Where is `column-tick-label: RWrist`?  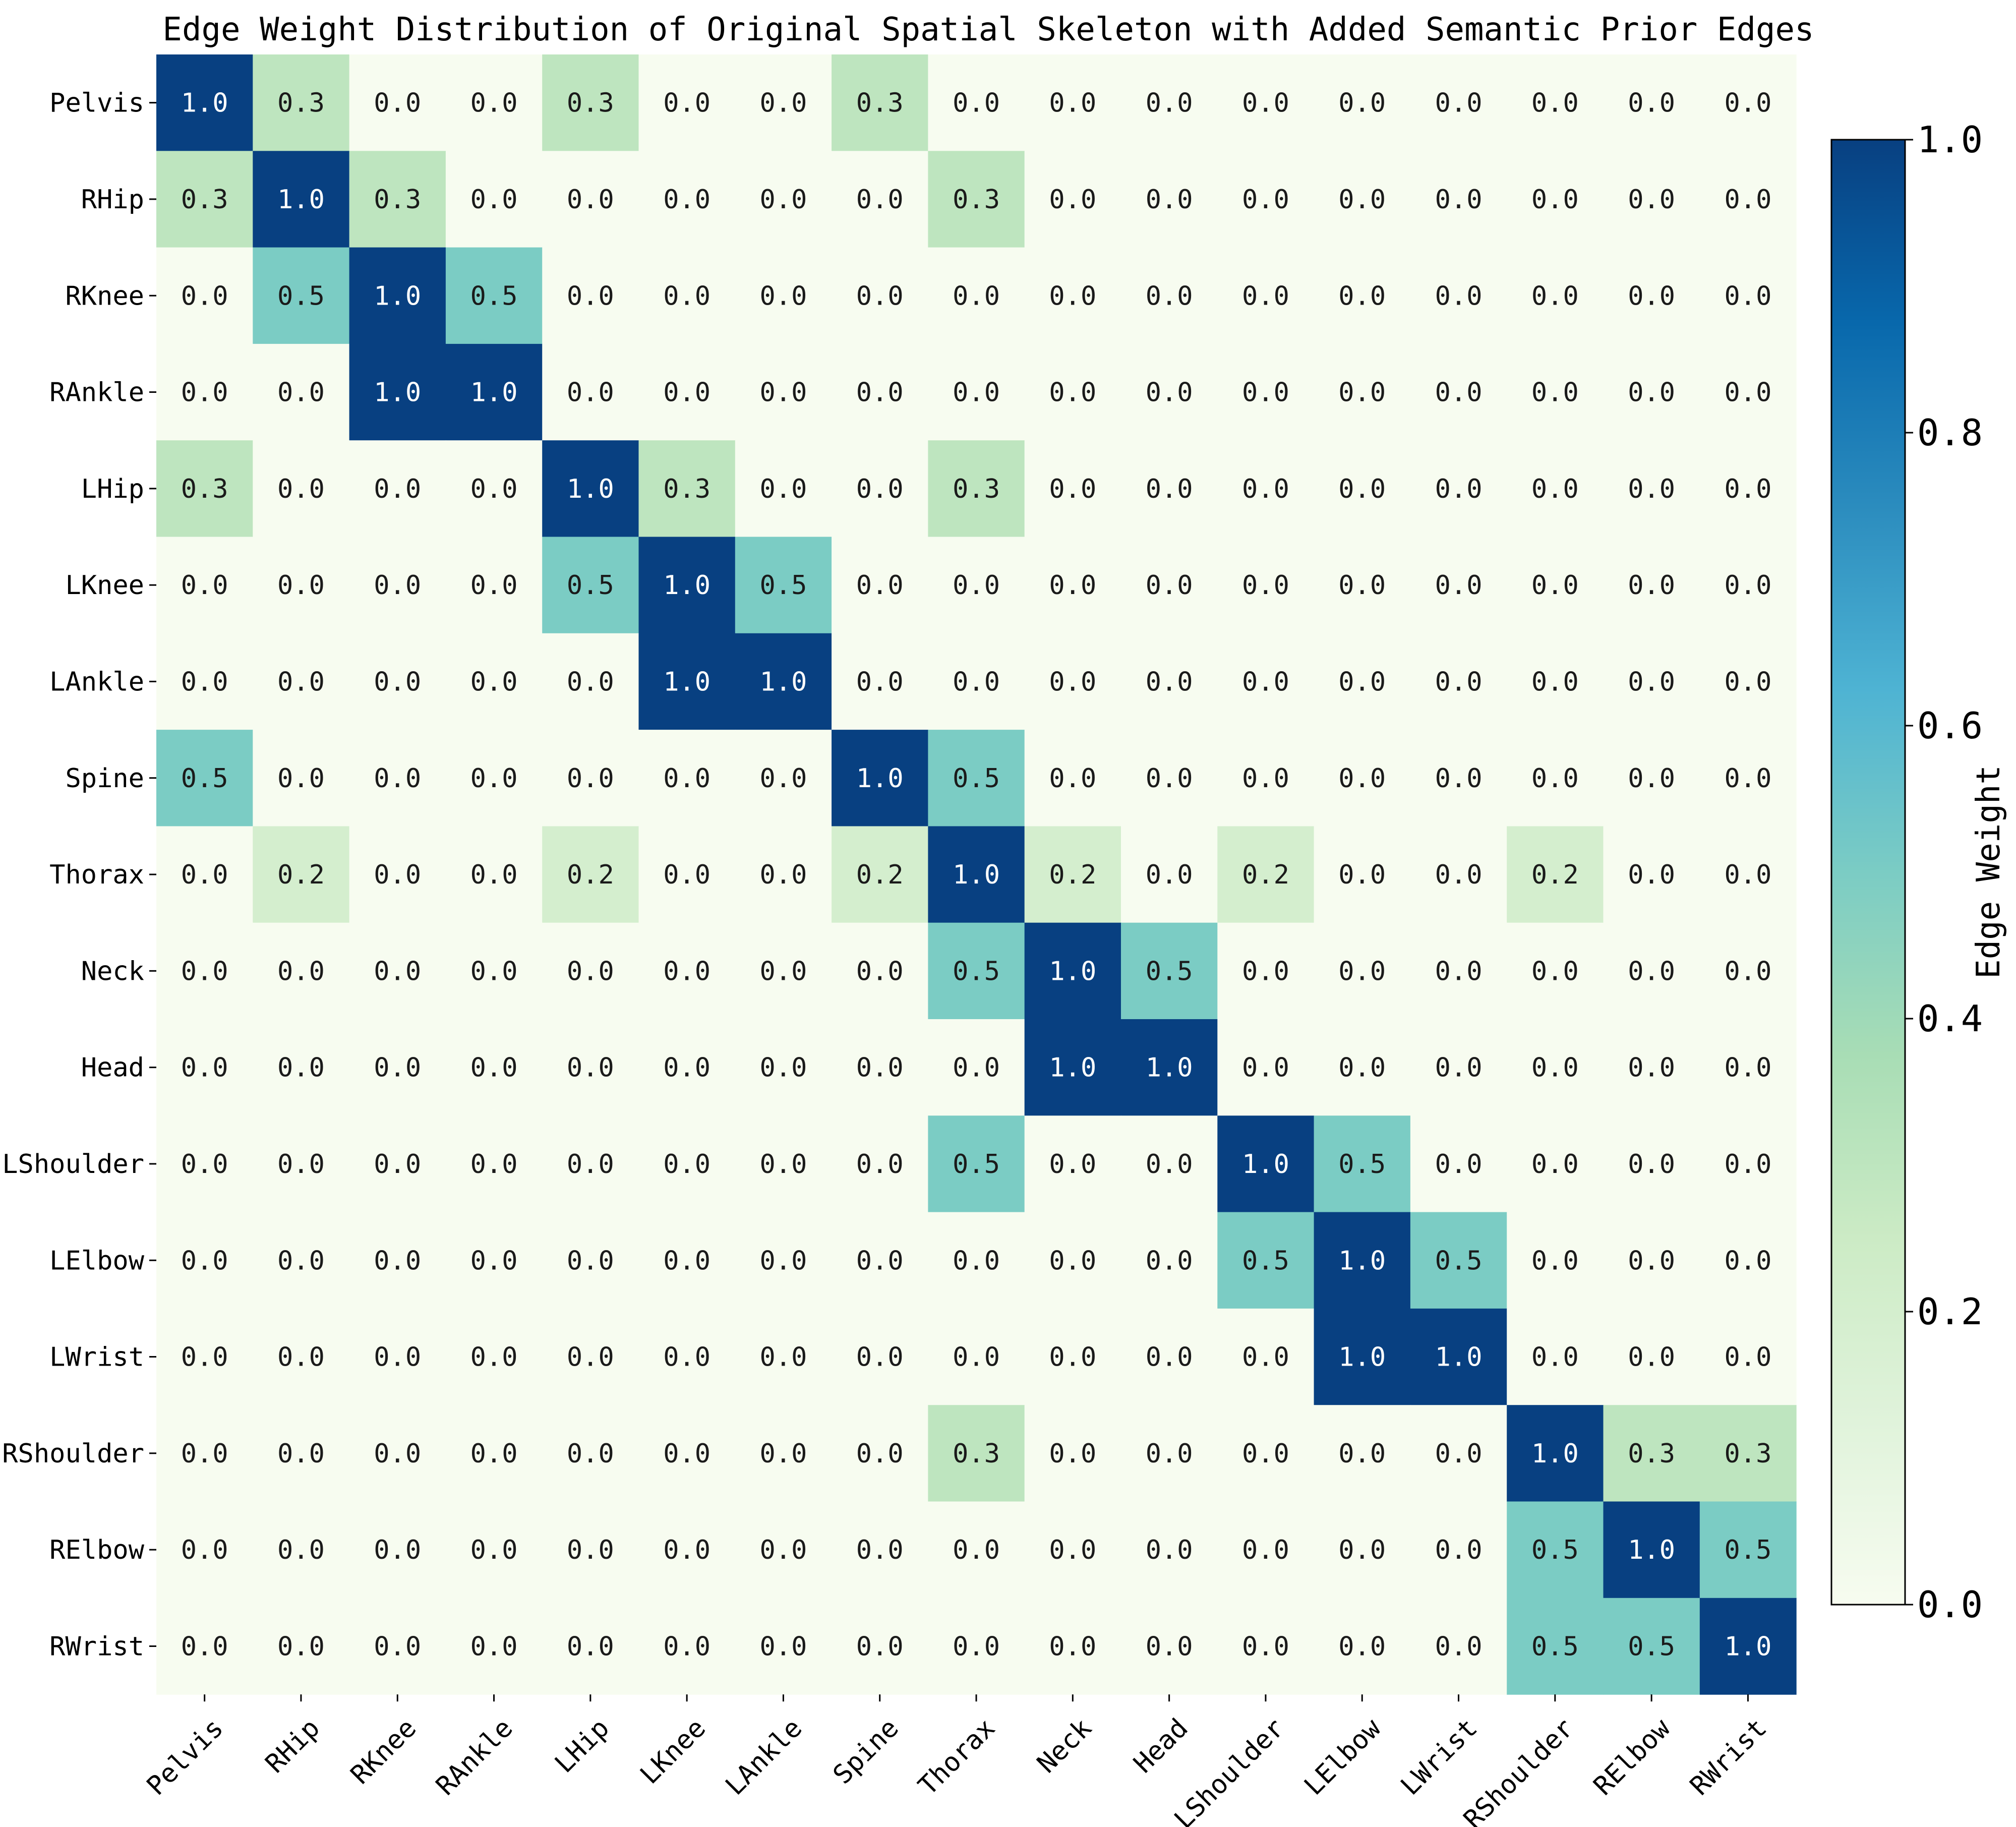 column-tick-label: RWrist is located at coordinates (1728, 1757).